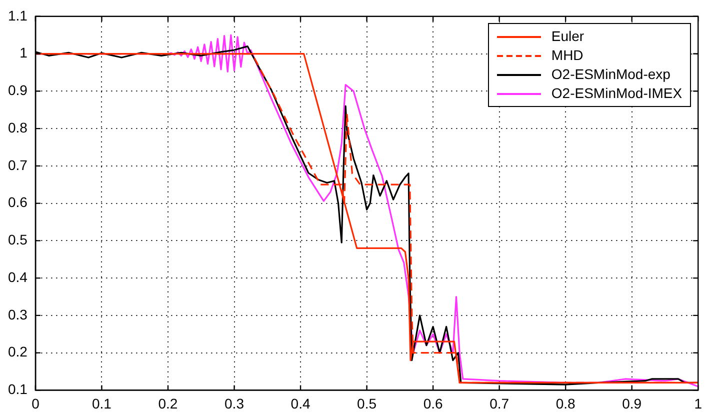  What do you see at coordinates (18, 202) in the screenshot?
I see `y-tick-label: 0.6` at bounding box center [18, 202].